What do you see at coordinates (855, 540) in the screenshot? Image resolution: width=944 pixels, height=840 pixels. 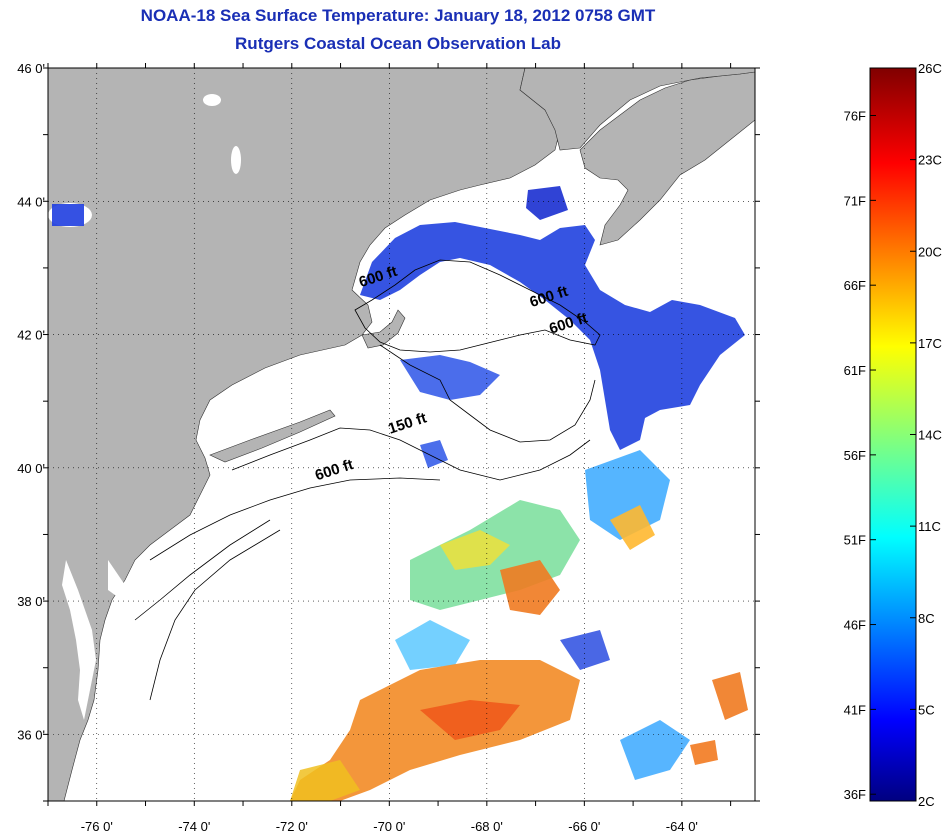 I see `colorbar-fahrenheit-label: 51F` at bounding box center [855, 540].